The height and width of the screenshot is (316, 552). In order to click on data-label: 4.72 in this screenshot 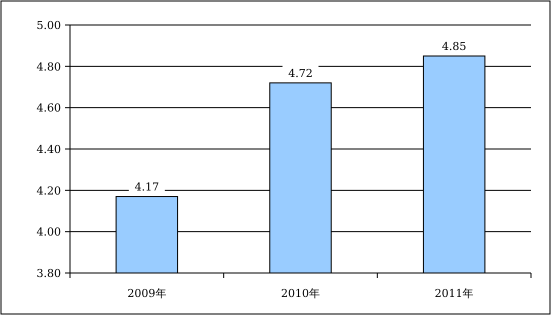, I will do `click(300, 73)`.